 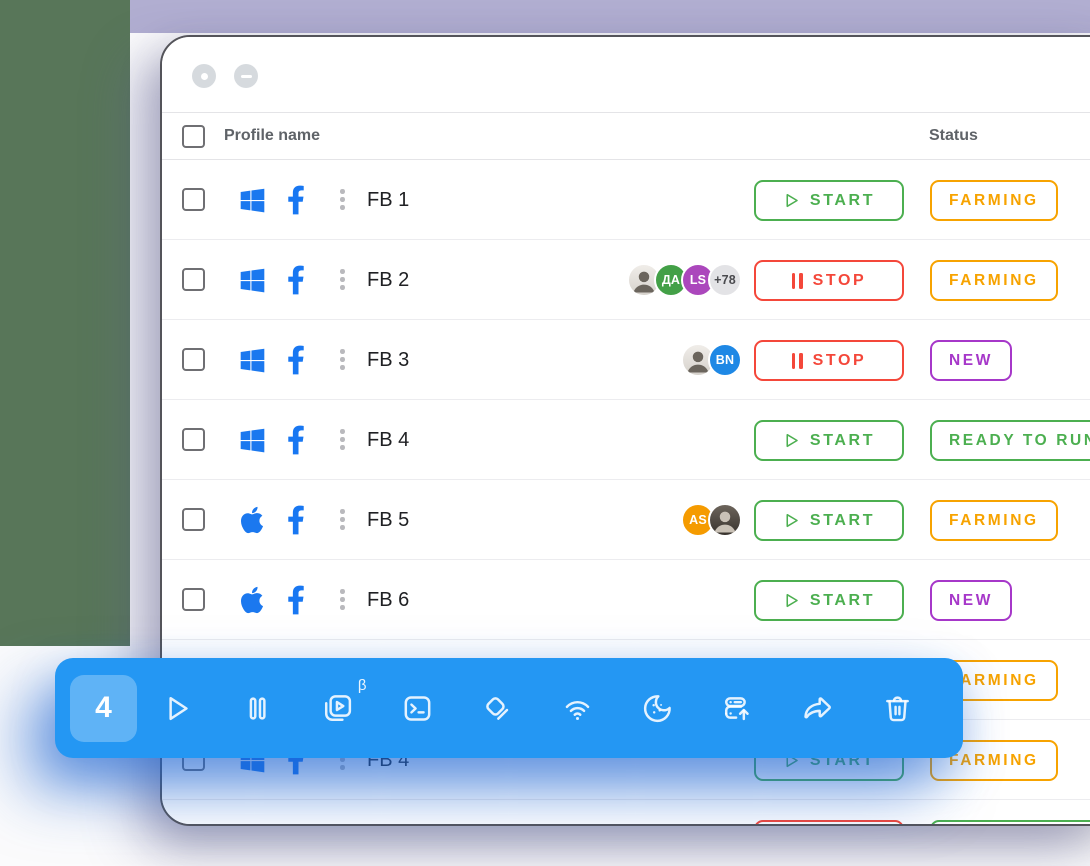 I want to click on toolbar-buttons: β, so click(x=537, y=704).